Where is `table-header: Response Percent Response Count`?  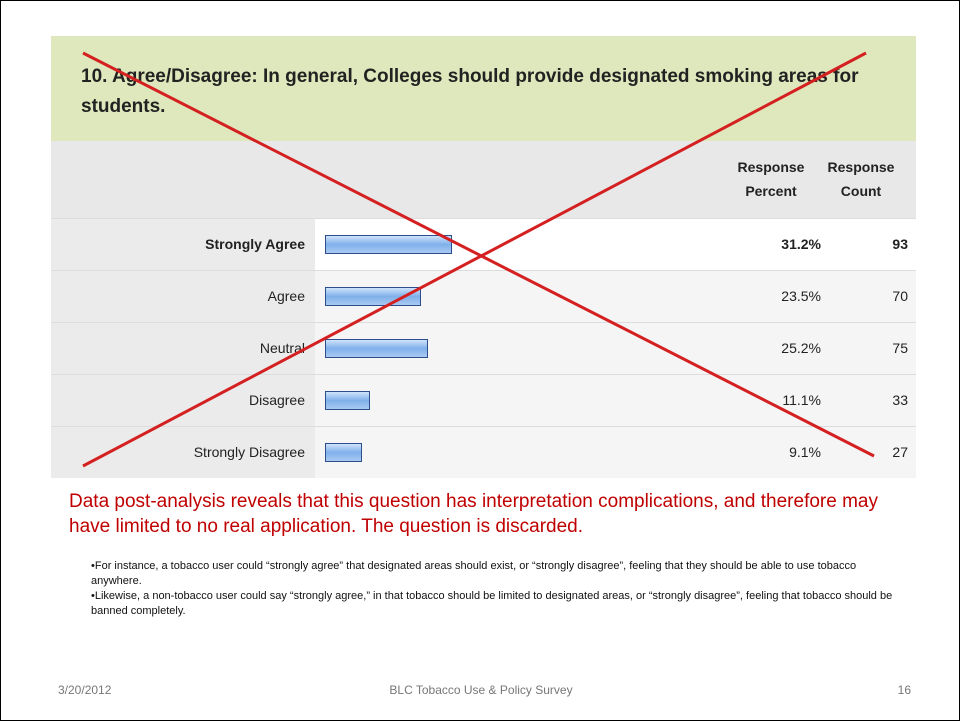 table-header: Response Percent Response Count is located at coordinates (483, 179).